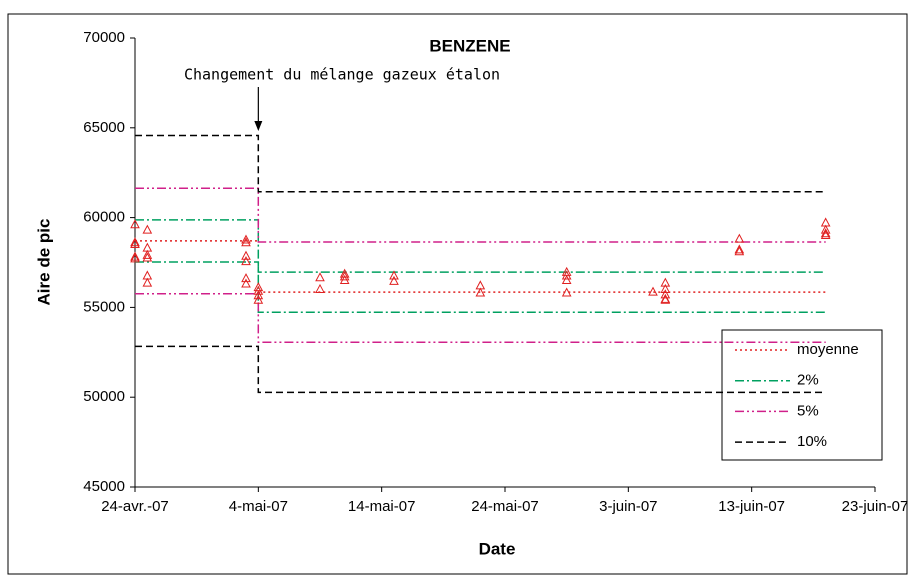 The width and height of the screenshot is (916, 575). Describe the element at coordinates (812, 441) in the screenshot. I see `legend-label: 10%` at that location.